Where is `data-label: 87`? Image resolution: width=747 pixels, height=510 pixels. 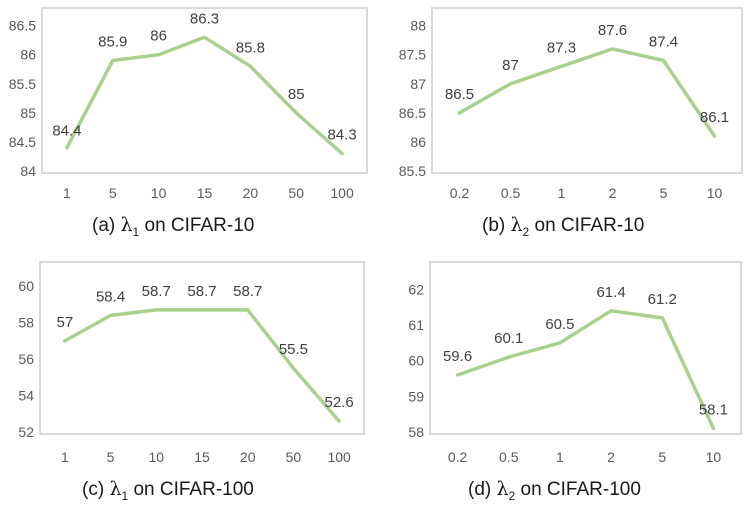
data-label: 87 is located at coordinates (510, 65).